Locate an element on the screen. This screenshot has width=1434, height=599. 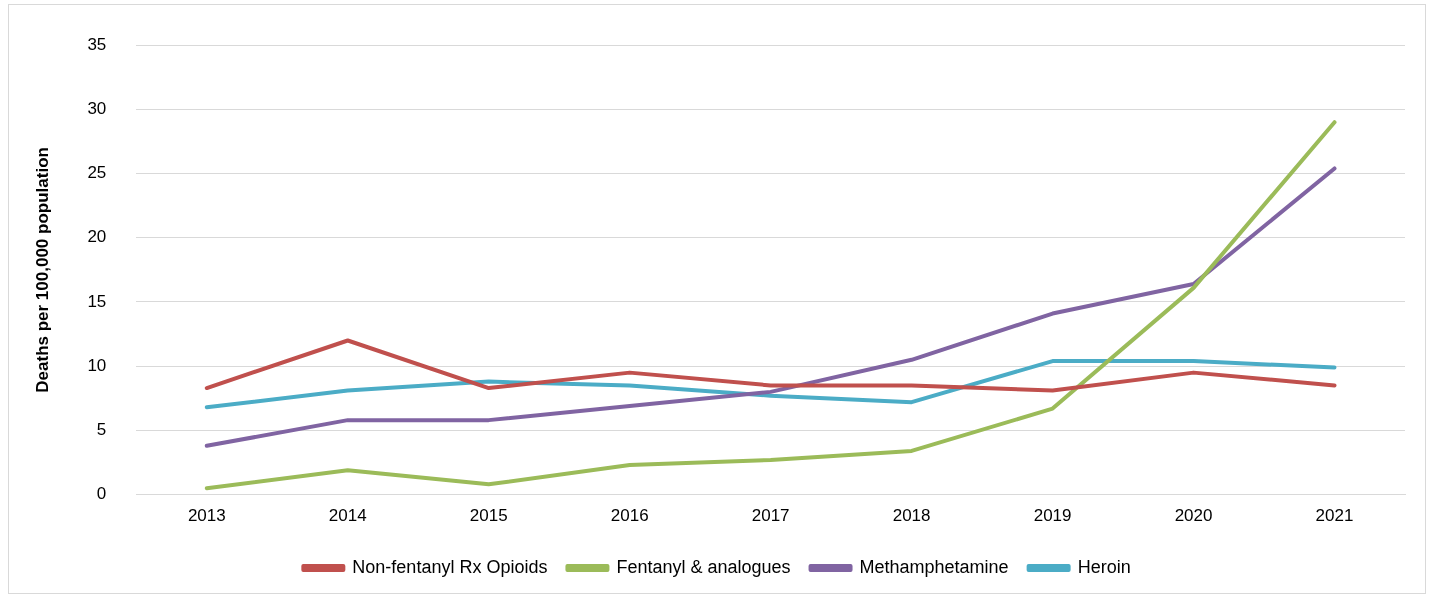
x-tick-label: 2021 is located at coordinates (1334, 516).